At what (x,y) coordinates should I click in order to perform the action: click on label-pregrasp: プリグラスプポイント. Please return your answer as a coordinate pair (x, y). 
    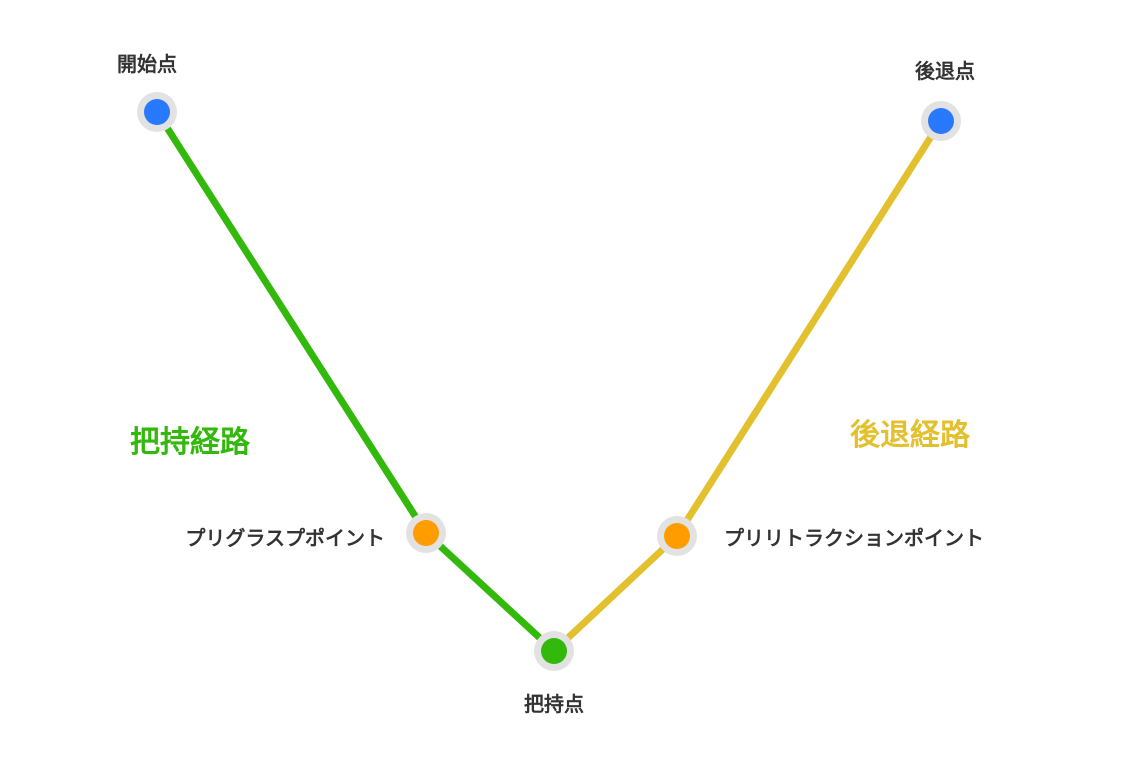
    Looking at the image, I should click on (285, 538).